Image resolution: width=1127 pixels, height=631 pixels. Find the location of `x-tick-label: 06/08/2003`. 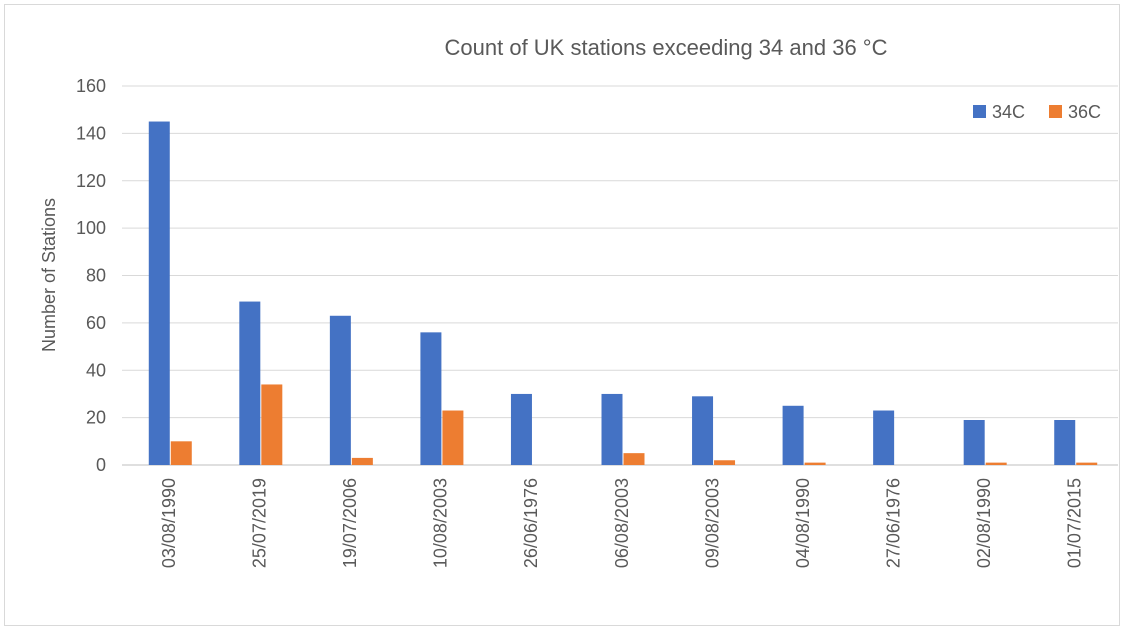

x-tick-label: 06/08/2003 is located at coordinates (622, 523).